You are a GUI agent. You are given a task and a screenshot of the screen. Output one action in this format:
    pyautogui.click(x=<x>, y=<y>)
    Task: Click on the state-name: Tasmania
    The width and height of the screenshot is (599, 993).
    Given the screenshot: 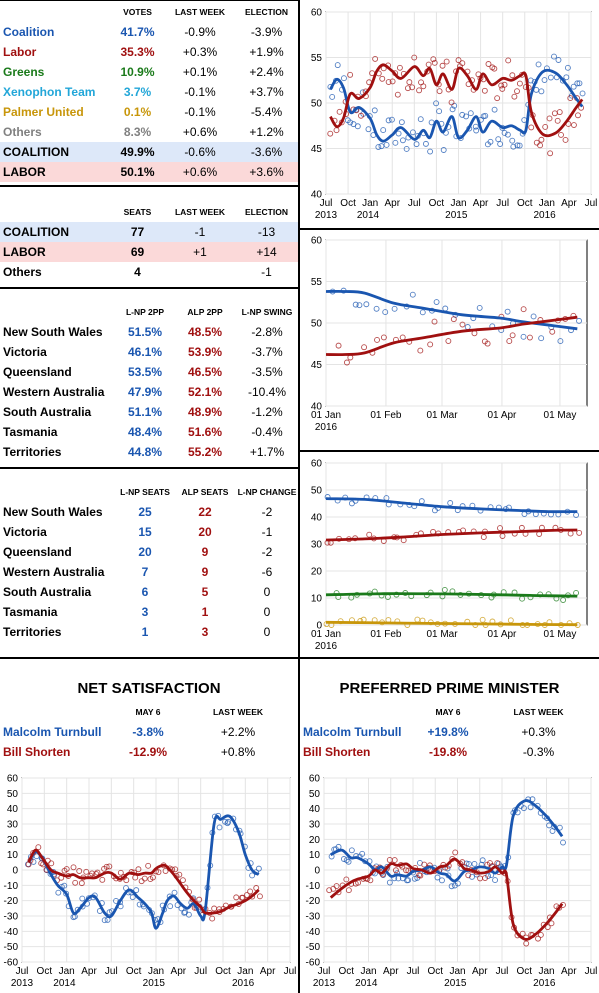 What is the action you would take?
    pyautogui.click(x=30, y=612)
    